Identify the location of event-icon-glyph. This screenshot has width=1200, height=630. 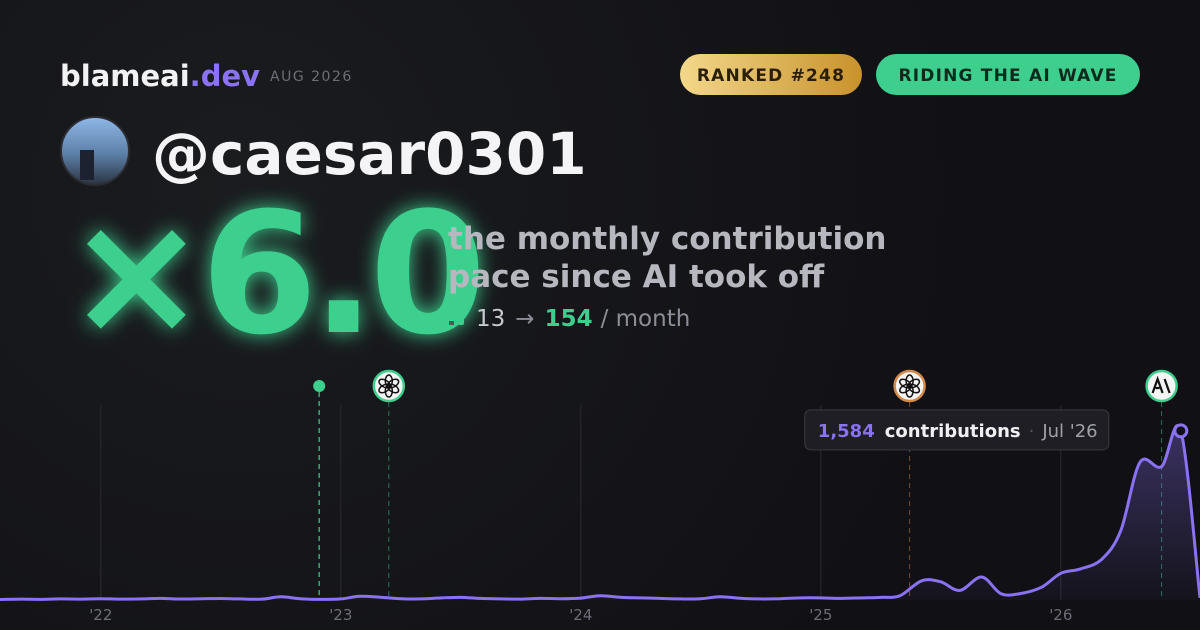
(1161, 384).